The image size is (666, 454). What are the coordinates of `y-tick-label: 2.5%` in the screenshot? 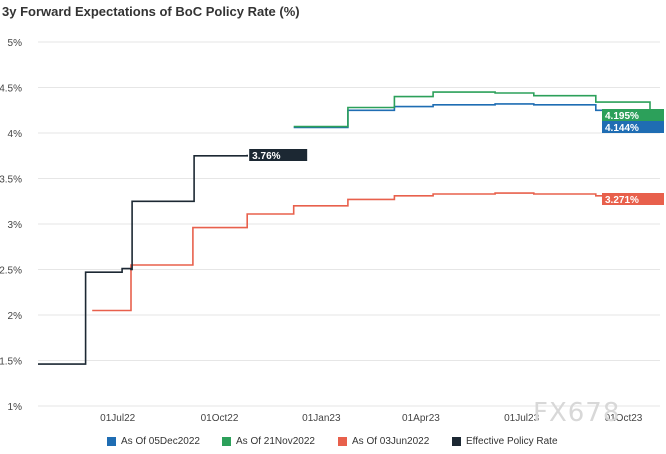 It's located at (11, 271).